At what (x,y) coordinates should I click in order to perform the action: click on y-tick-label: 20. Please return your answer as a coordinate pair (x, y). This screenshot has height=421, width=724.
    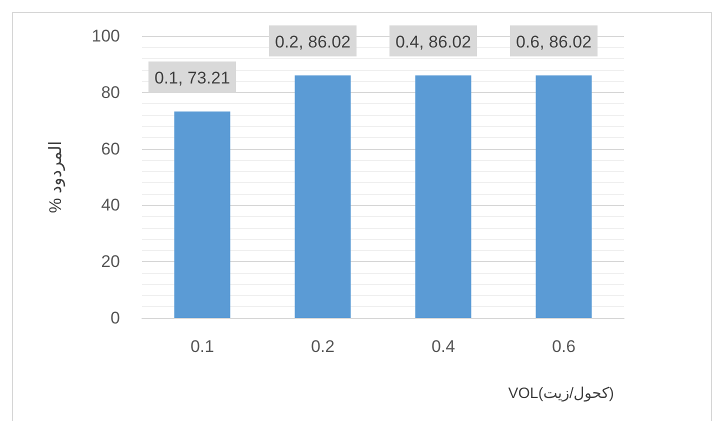
    Looking at the image, I should click on (110, 262).